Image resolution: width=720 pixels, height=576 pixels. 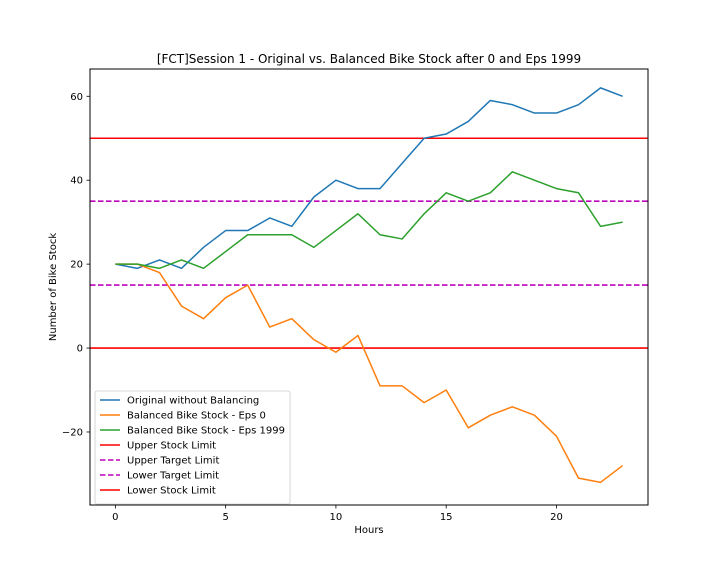 I want to click on x-tick-label: 0, so click(x=115, y=517).